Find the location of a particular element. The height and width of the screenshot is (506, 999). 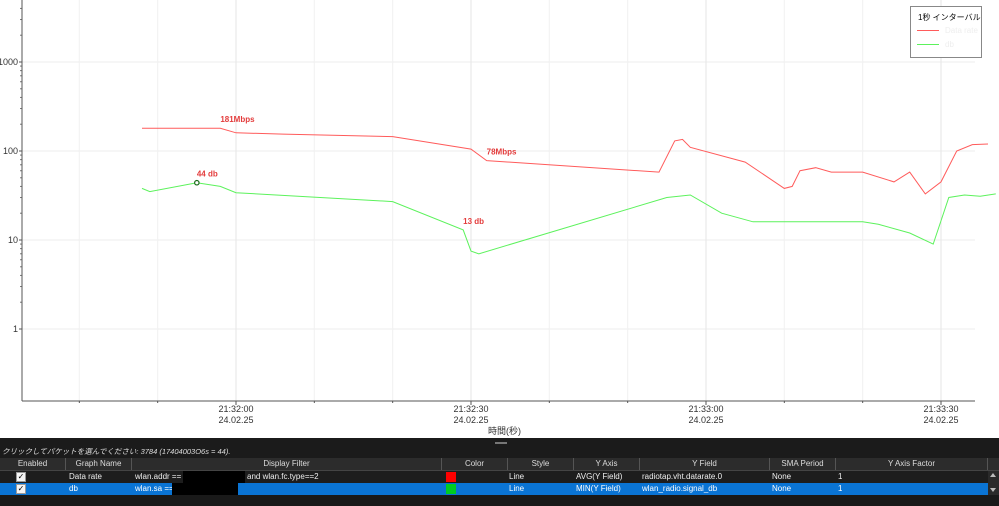

y-tick-label: 1000 is located at coordinates (9, 62).